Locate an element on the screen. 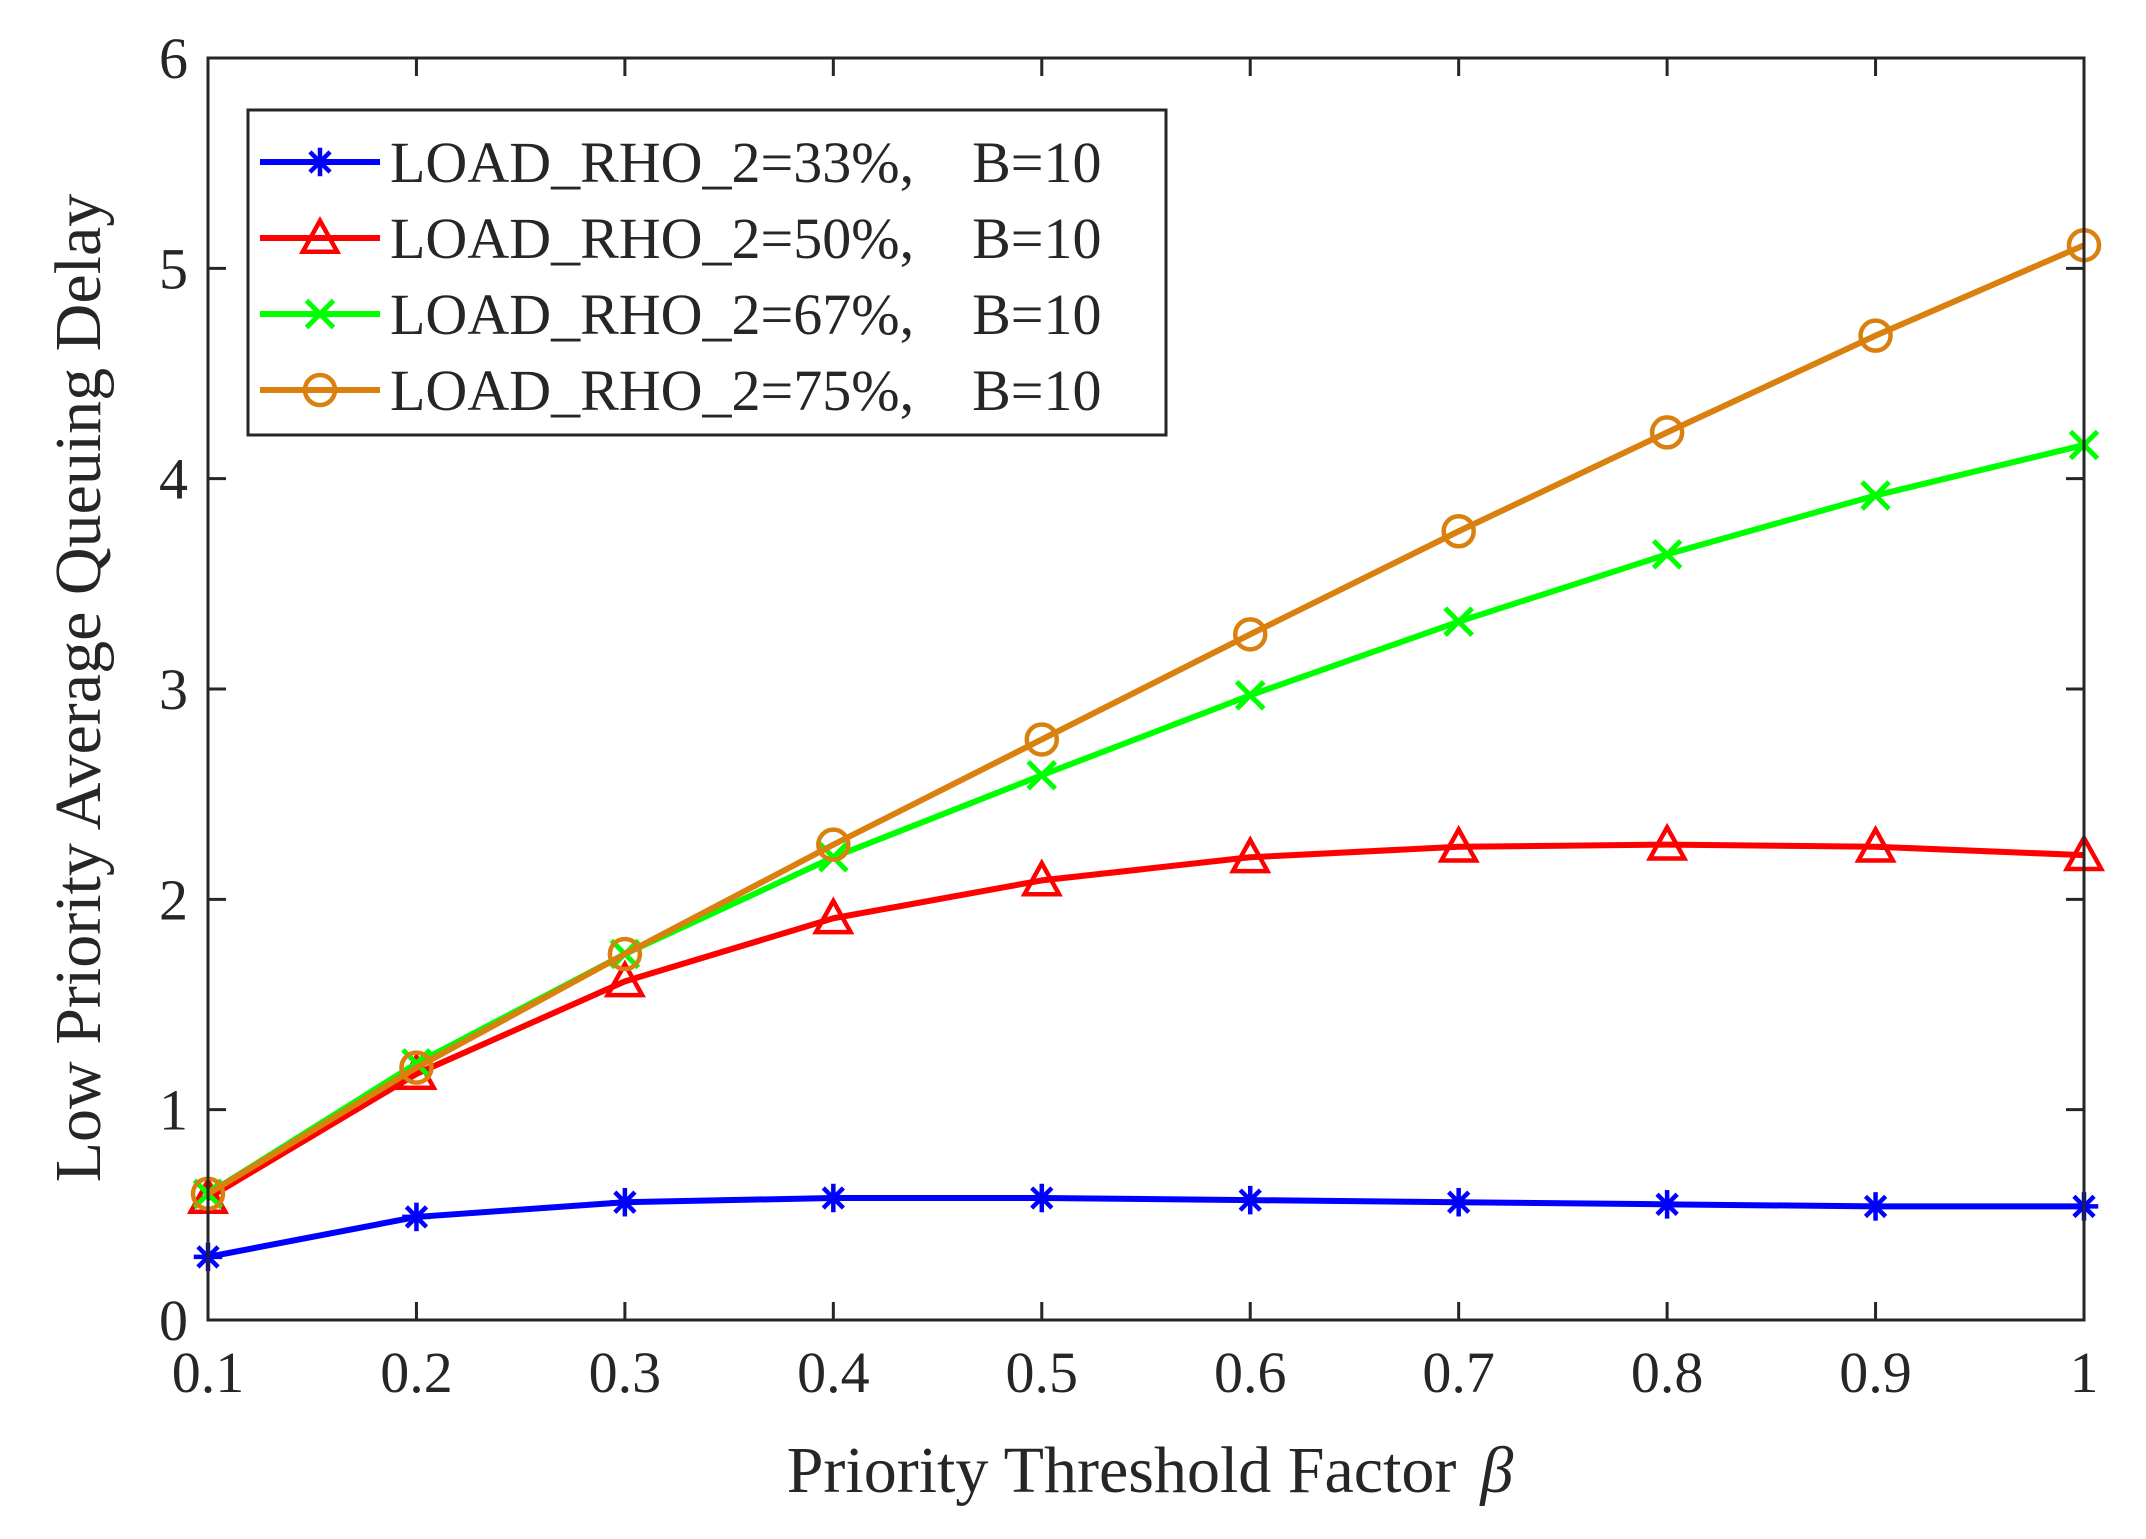  x-tick-label: 0.4 is located at coordinates (833, 1372).